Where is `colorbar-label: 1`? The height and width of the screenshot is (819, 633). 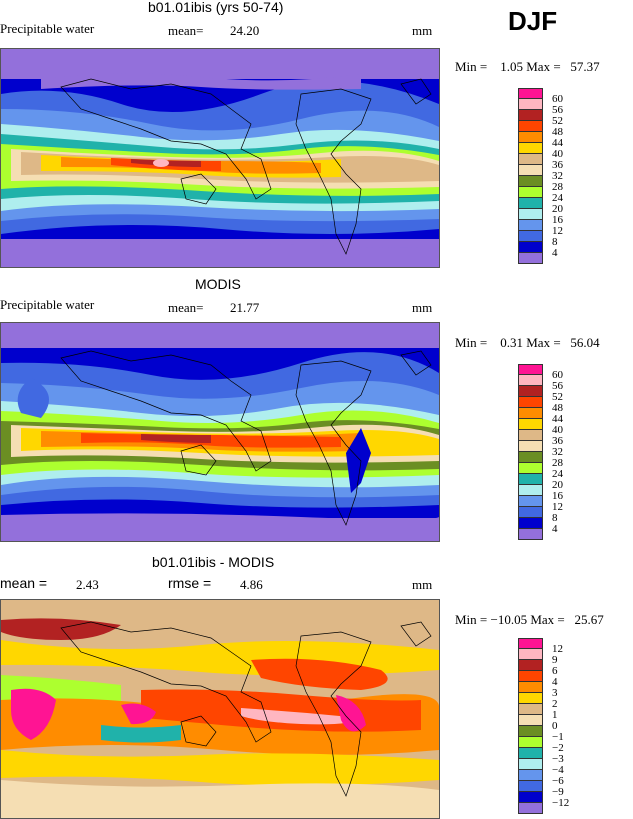 colorbar-label: 1 is located at coordinates (555, 715).